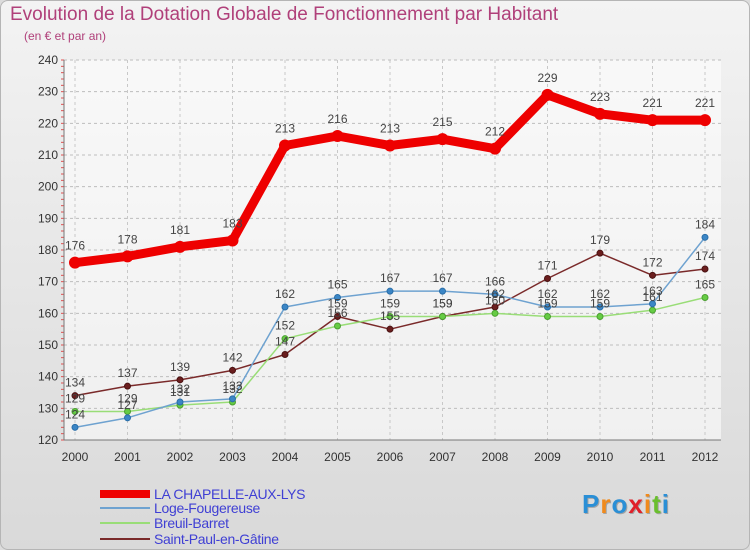 The image size is (750, 550). What do you see at coordinates (48, 155) in the screenshot?
I see `y-tick-label: 210` at bounding box center [48, 155].